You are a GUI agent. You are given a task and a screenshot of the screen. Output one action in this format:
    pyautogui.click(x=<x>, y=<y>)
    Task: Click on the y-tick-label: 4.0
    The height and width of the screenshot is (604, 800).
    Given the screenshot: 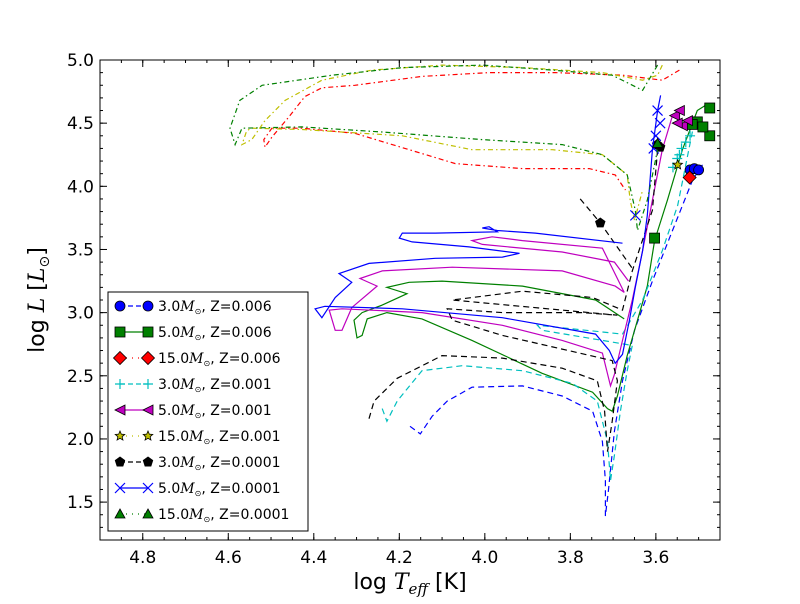 What is the action you would take?
    pyautogui.click(x=80, y=187)
    